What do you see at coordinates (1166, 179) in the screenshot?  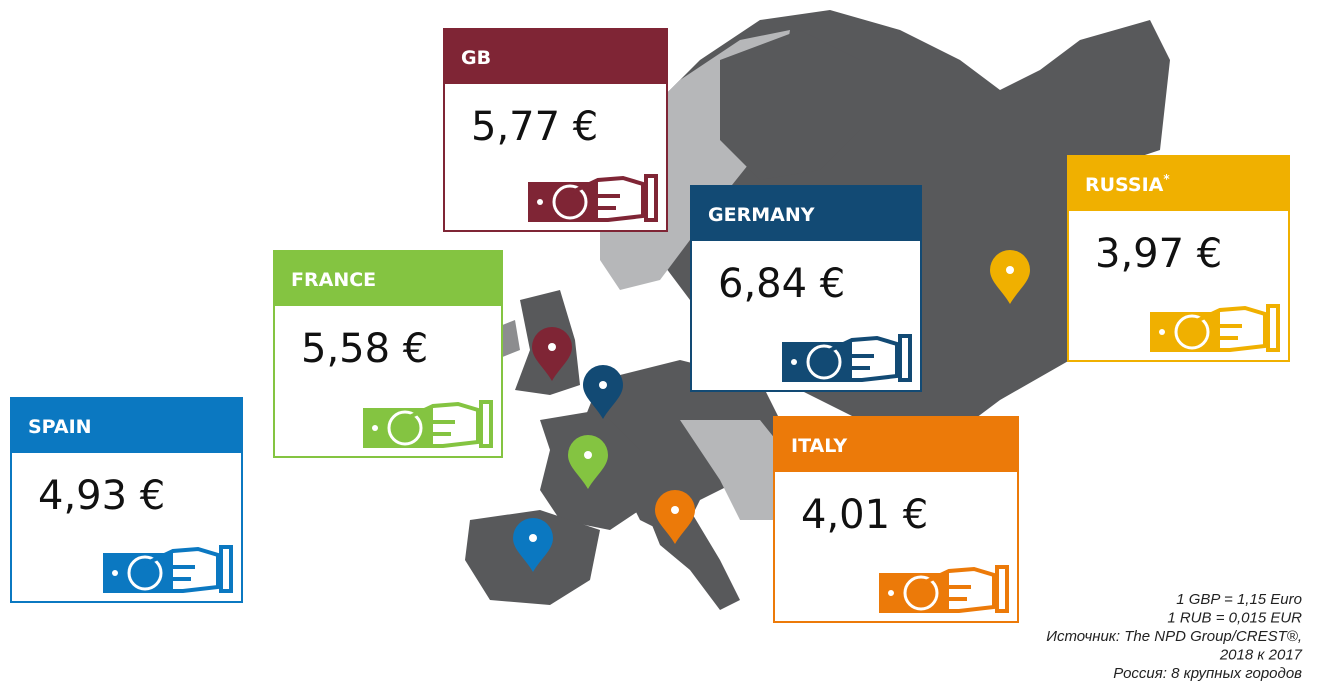 I see `footnote-mark: *` at bounding box center [1166, 179].